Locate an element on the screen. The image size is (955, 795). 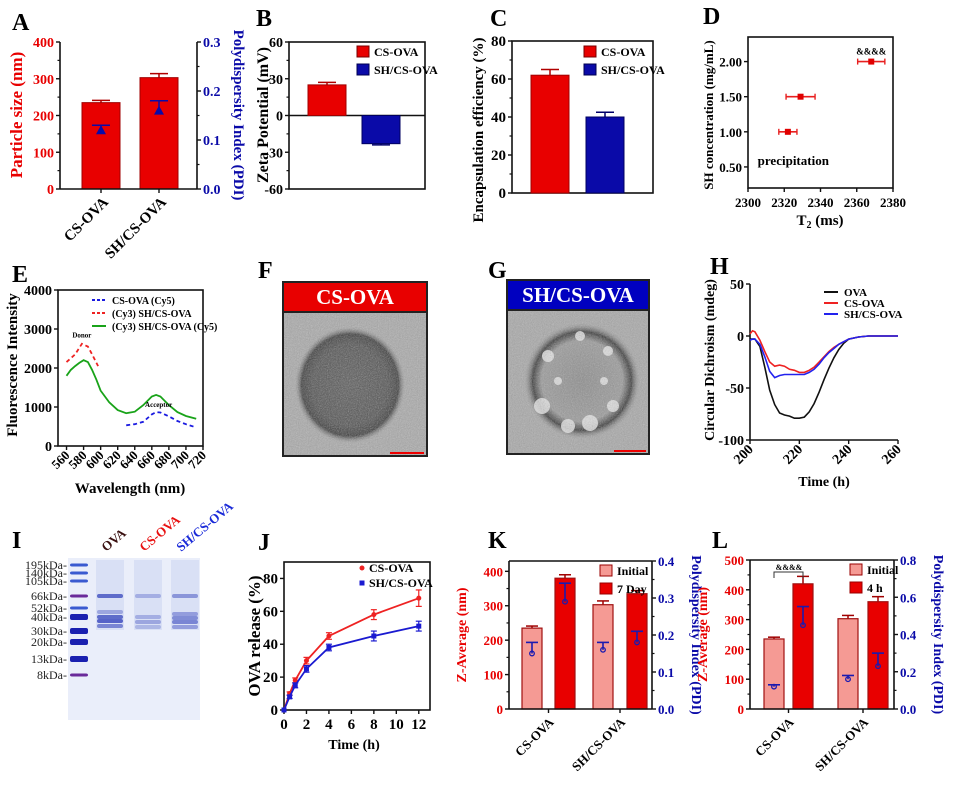
x-axis-title: Wavelength (nm) is located at coordinates (130, 489).